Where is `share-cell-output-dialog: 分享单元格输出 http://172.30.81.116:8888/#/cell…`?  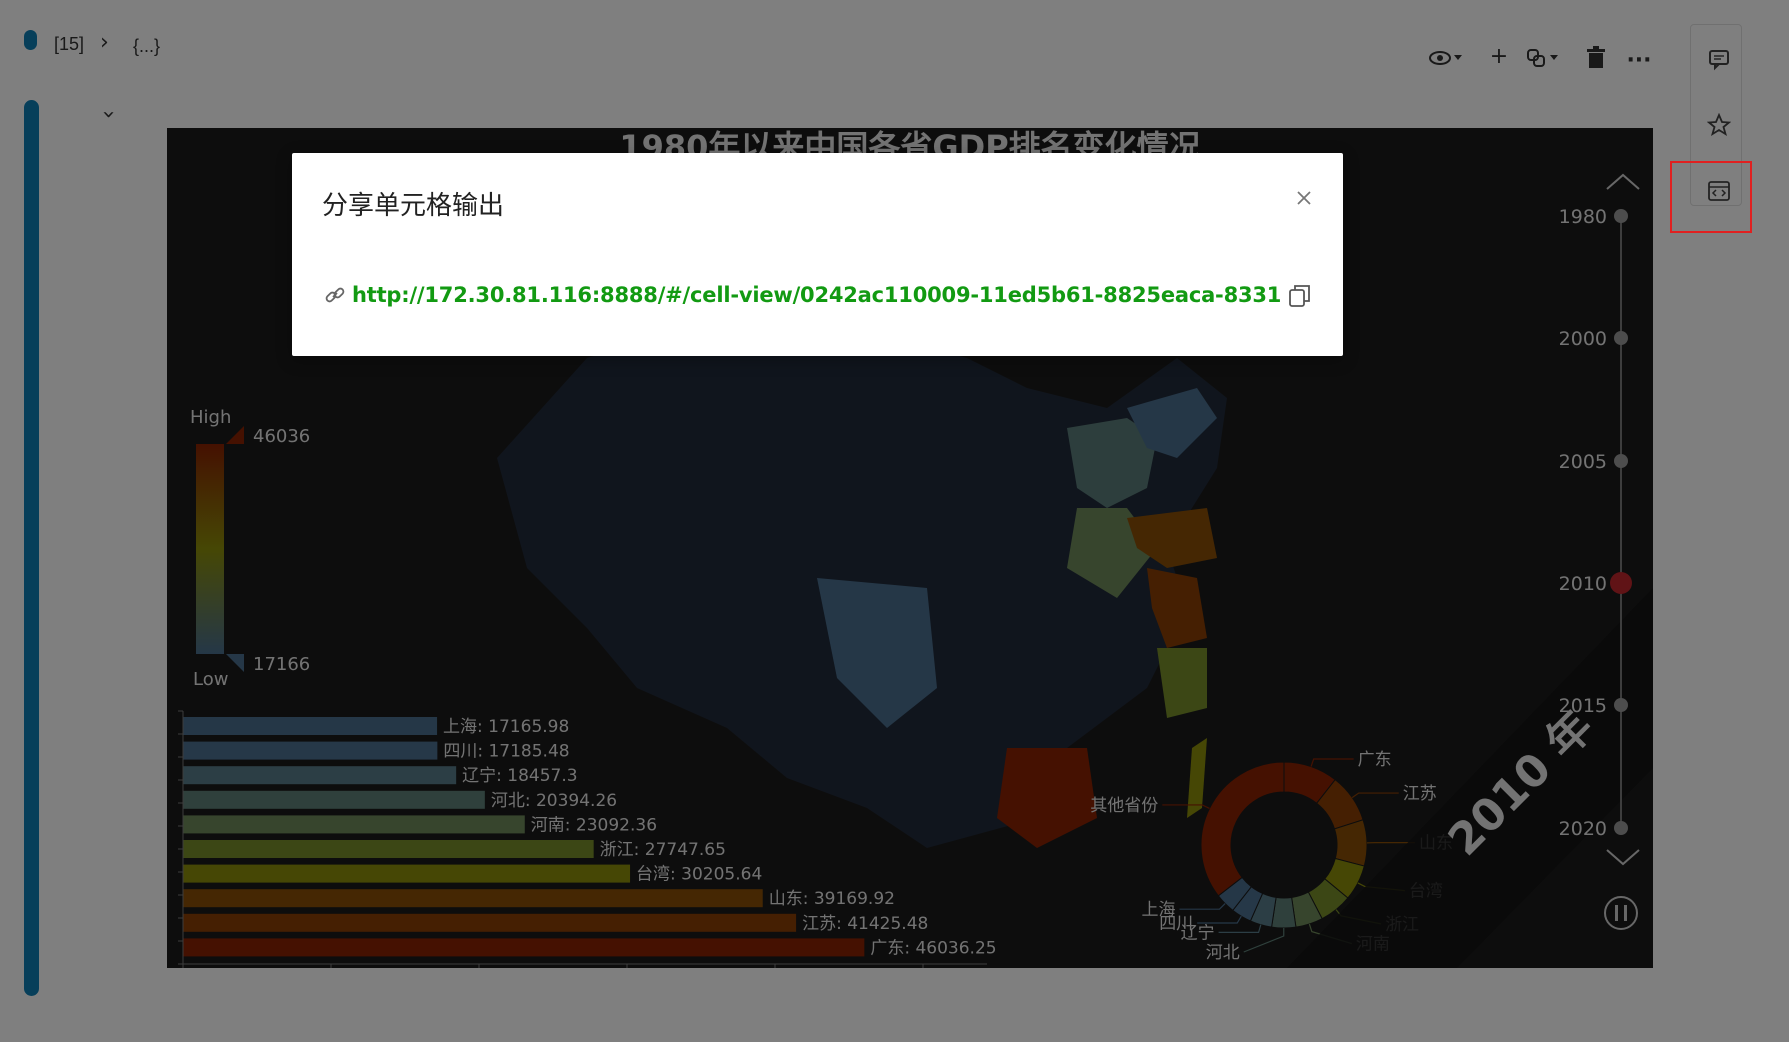 share-cell-output-dialog: 分享单元格输出 http://172.30.81.116:8888/#/cell… is located at coordinates (817, 254).